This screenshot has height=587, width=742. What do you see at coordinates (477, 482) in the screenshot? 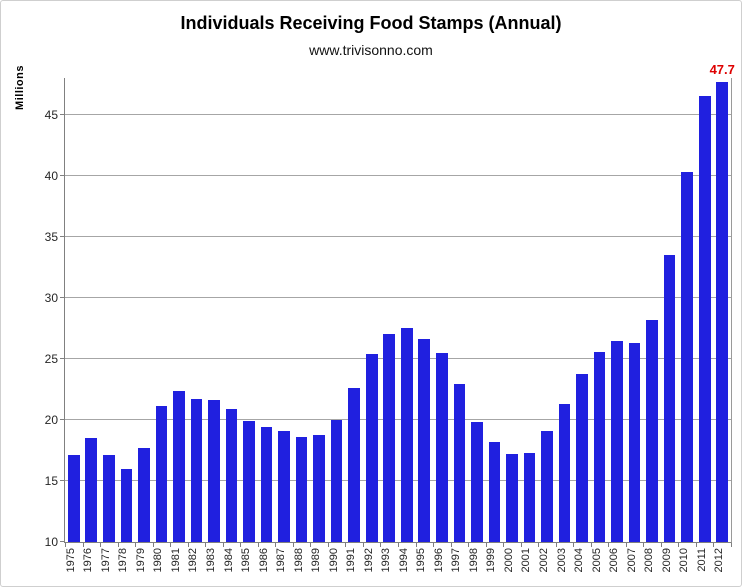
I see `bar-1998` at bounding box center [477, 482].